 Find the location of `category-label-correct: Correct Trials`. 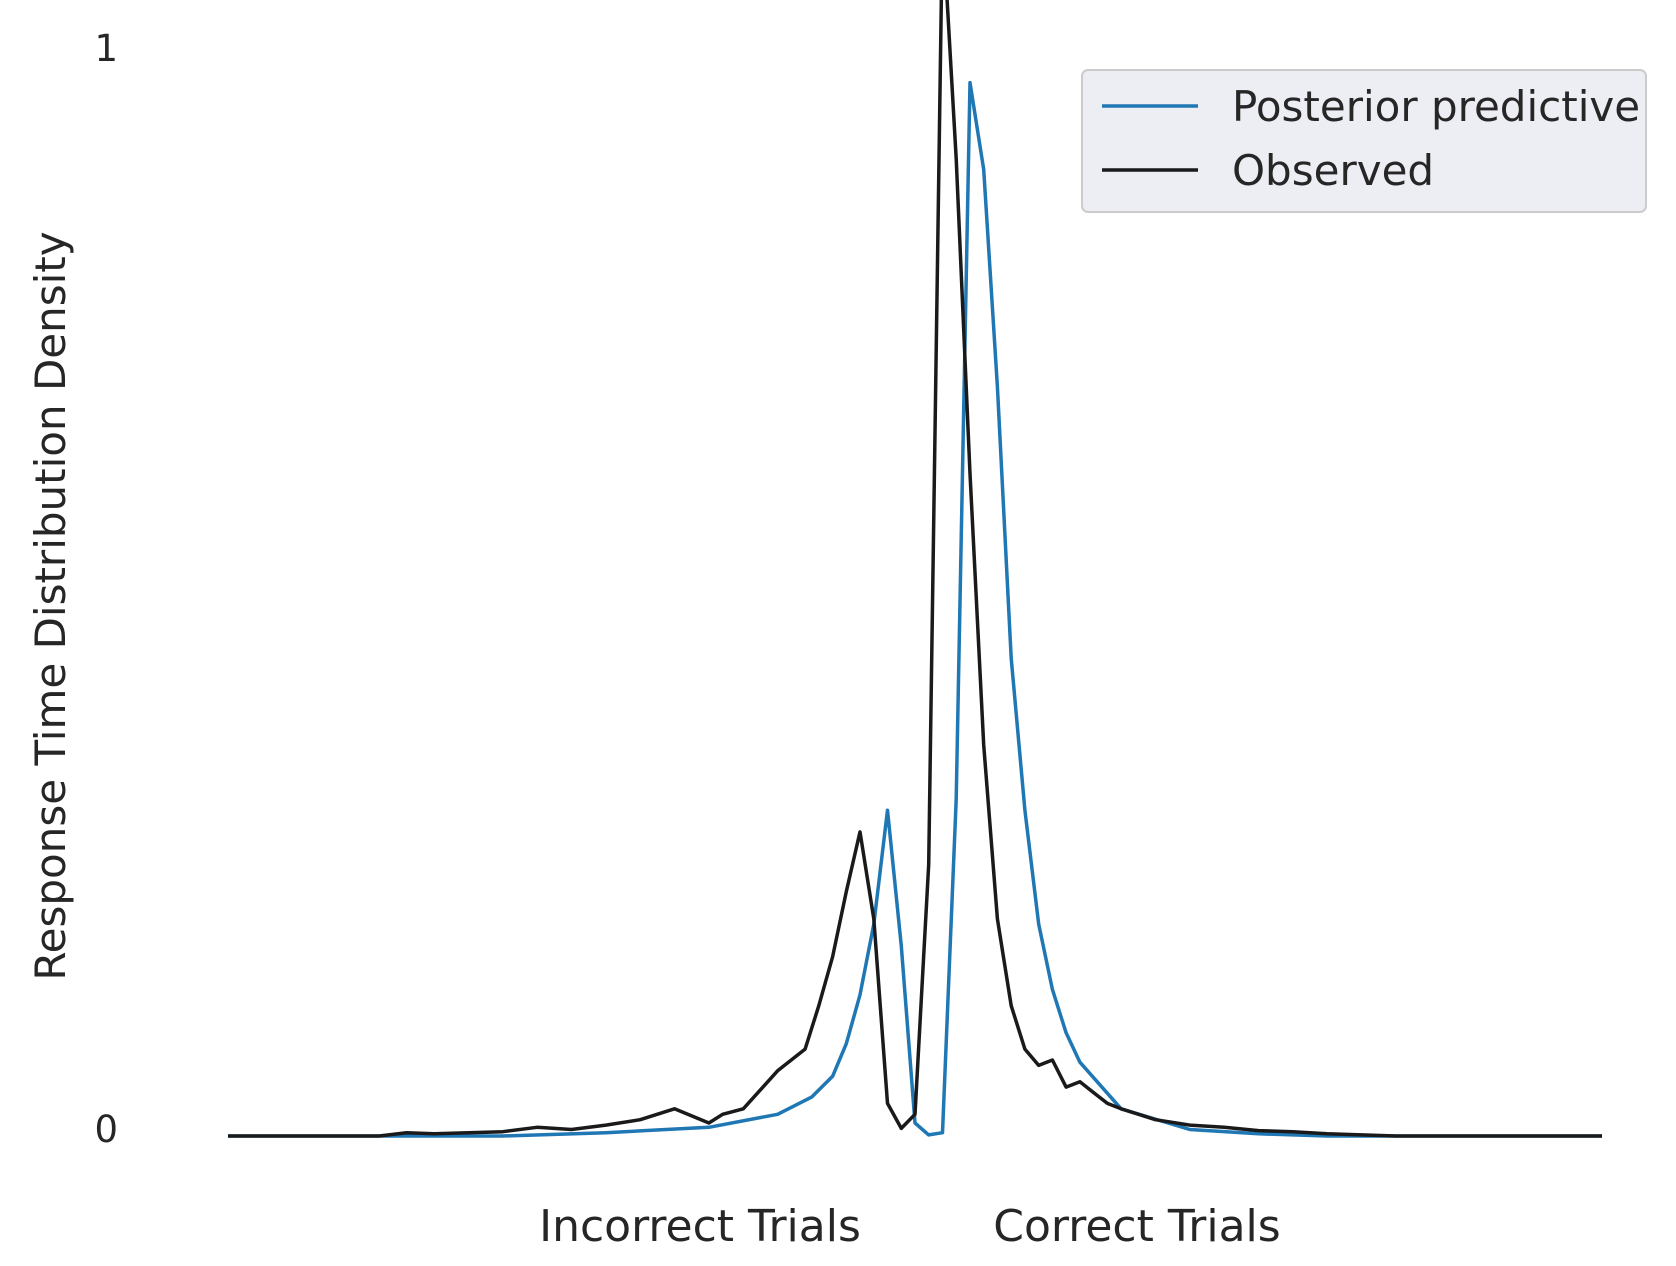

category-label-correct: Correct Trials is located at coordinates (1136, 1226).